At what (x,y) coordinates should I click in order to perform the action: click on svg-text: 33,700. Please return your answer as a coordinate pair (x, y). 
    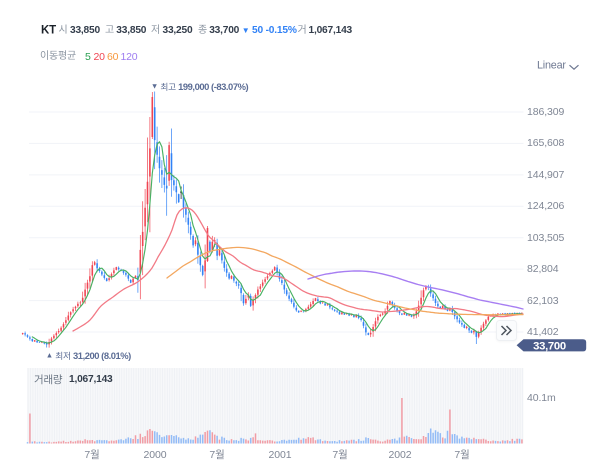
    Looking at the image, I should click on (549, 346).